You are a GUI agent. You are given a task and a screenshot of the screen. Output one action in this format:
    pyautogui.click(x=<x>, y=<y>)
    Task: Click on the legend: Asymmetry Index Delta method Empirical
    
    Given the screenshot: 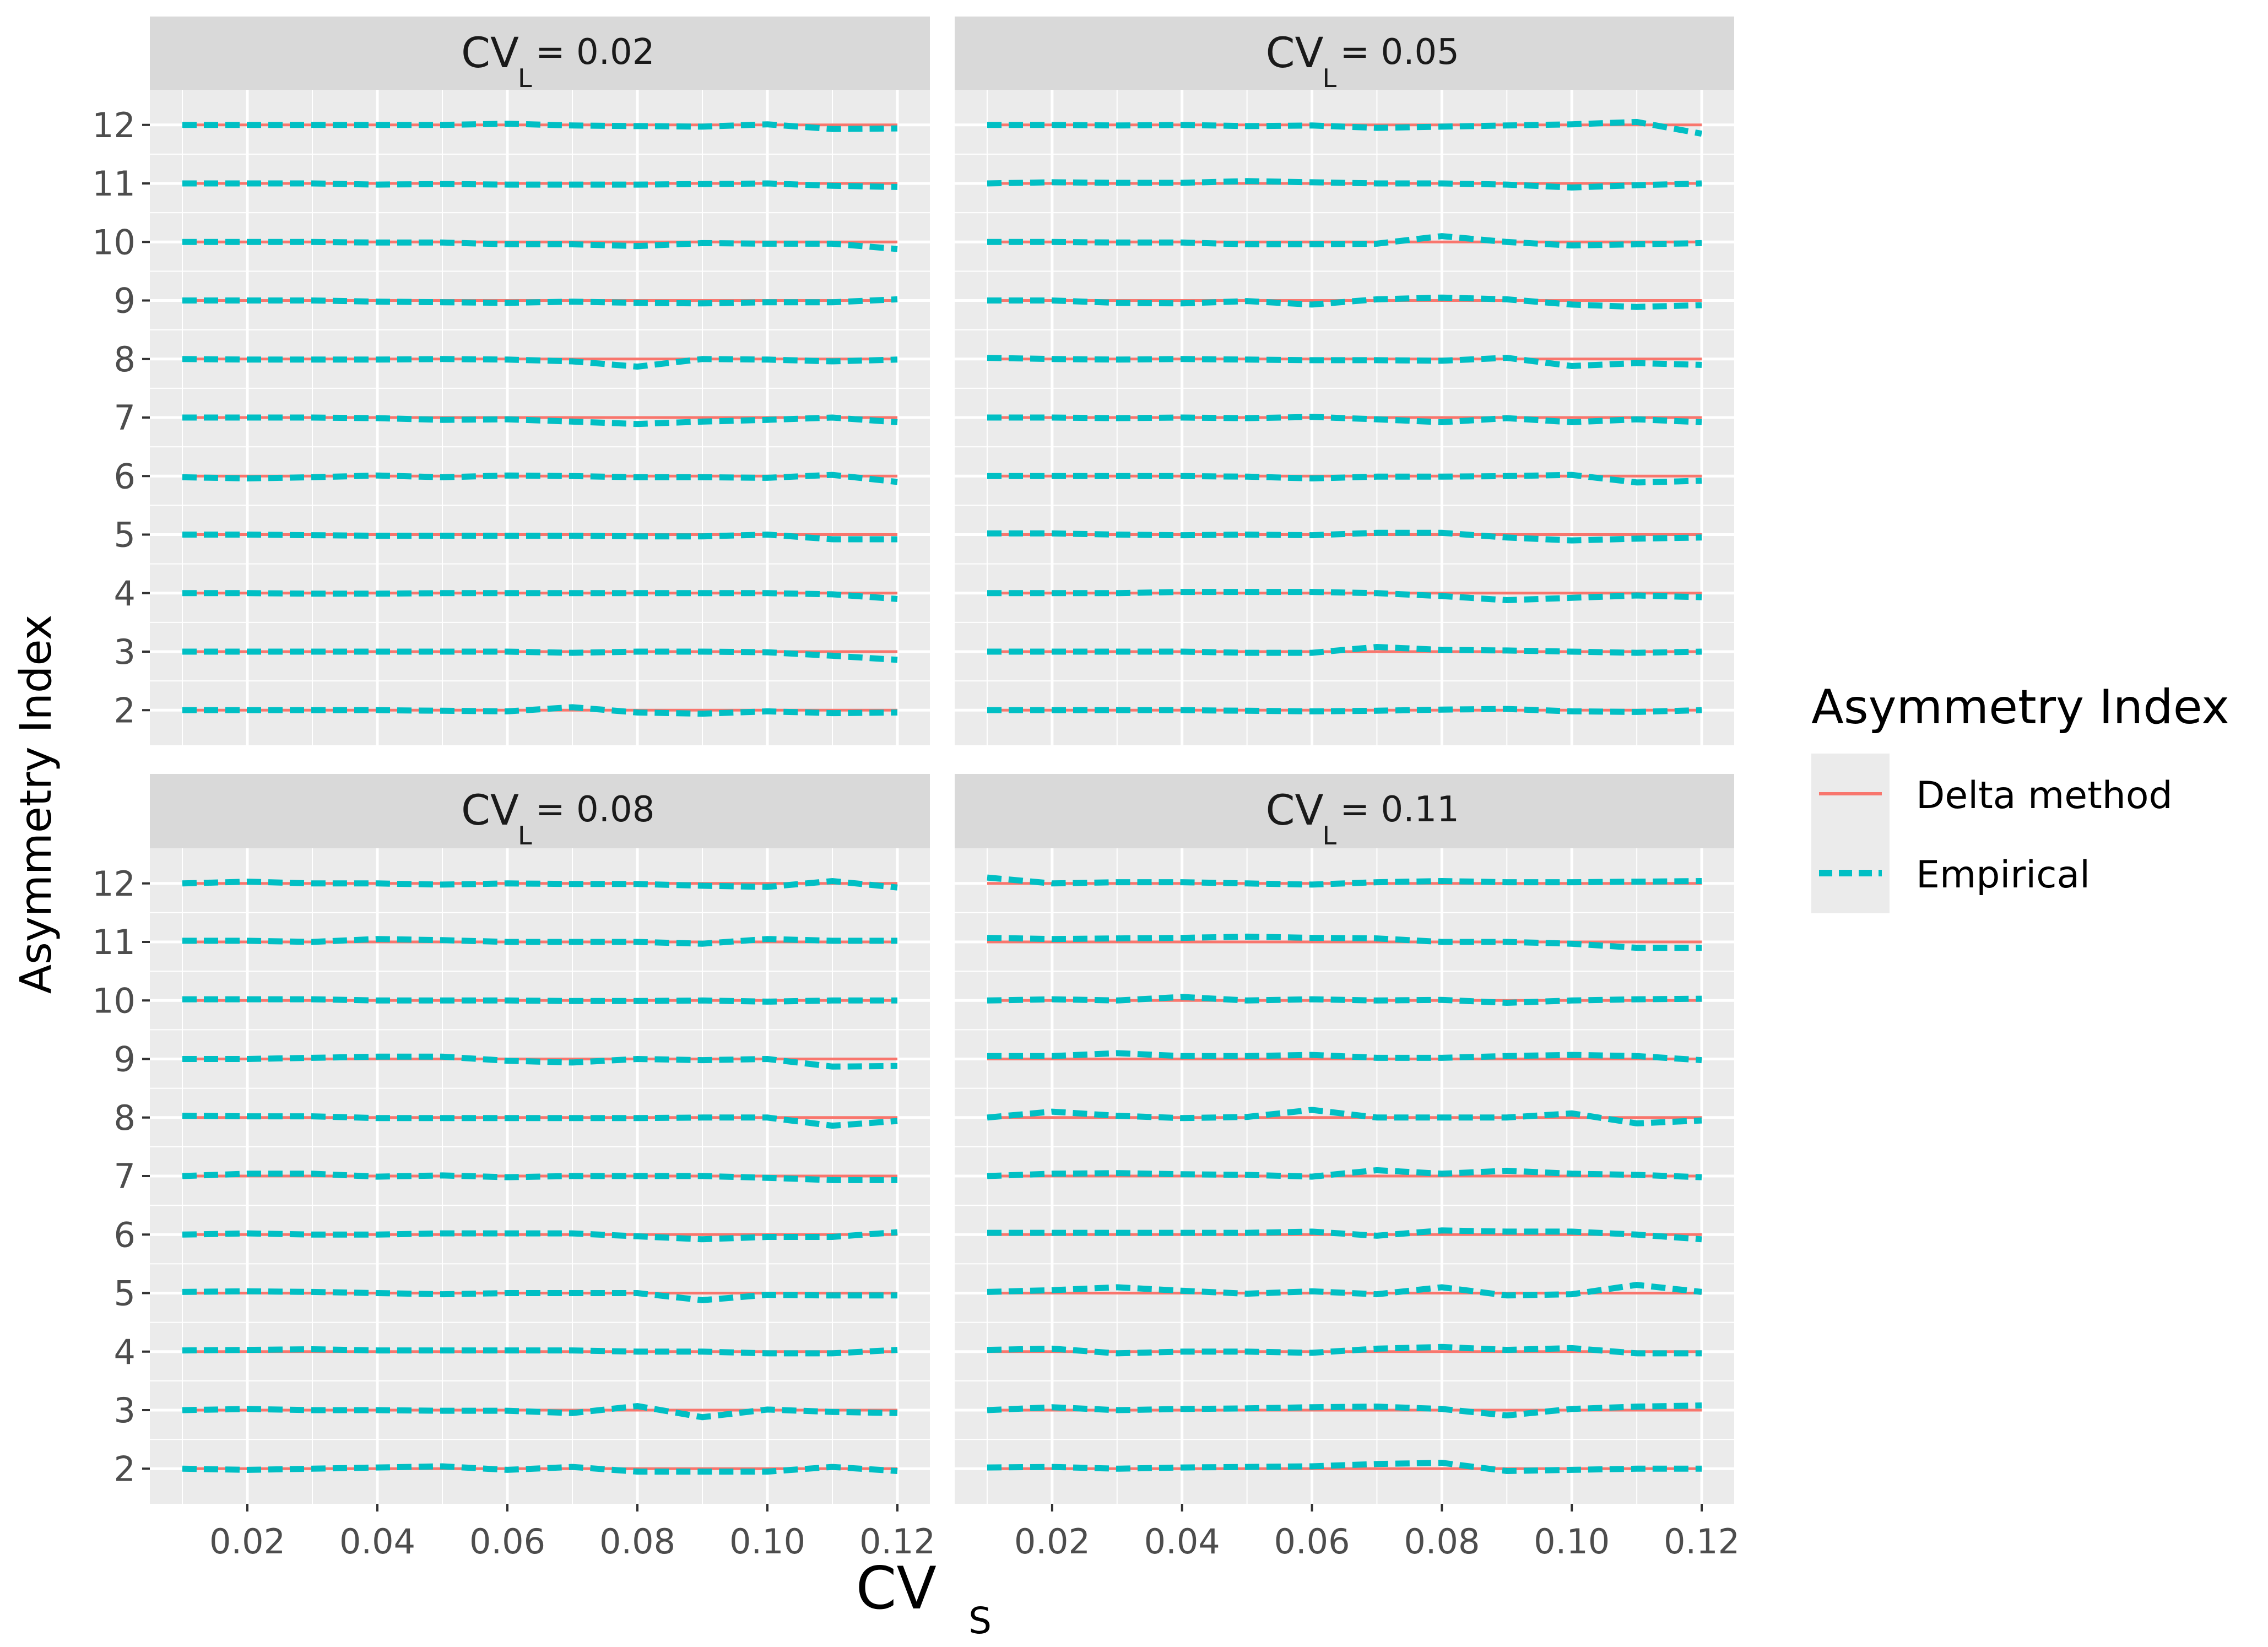 What is the action you would take?
    pyautogui.click(x=2020, y=796)
    